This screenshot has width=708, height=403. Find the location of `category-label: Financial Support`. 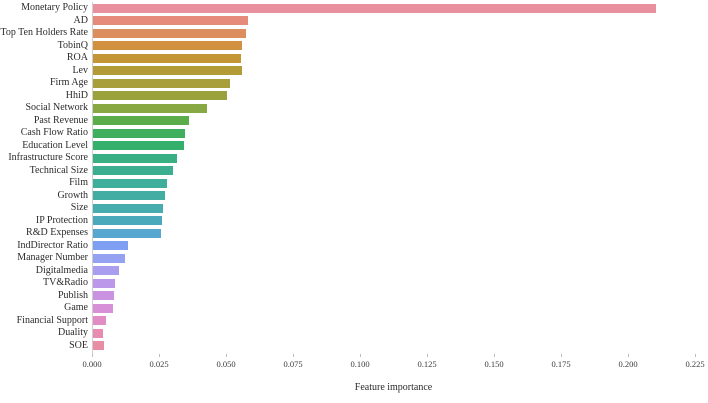

category-label: Financial Support is located at coordinates (52, 320).